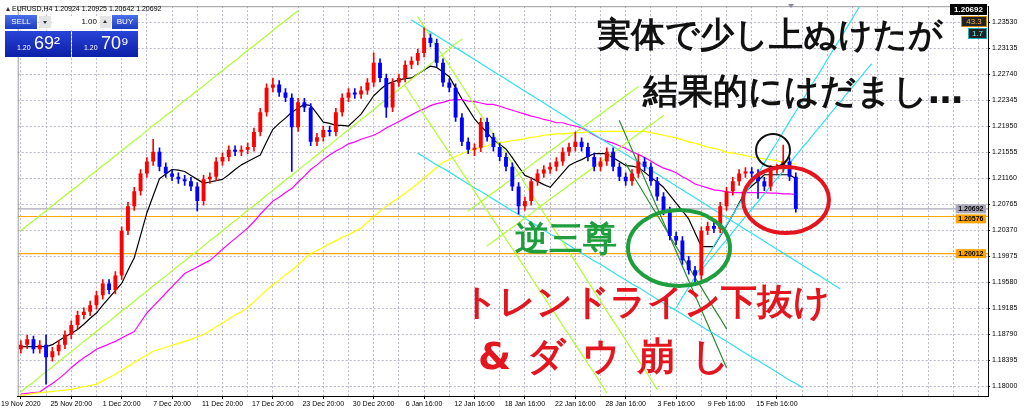 The image size is (1024, 412). What do you see at coordinates (125, 22) in the screenshot?
I see `annotation: BUY` at bounding box center [125, 22].